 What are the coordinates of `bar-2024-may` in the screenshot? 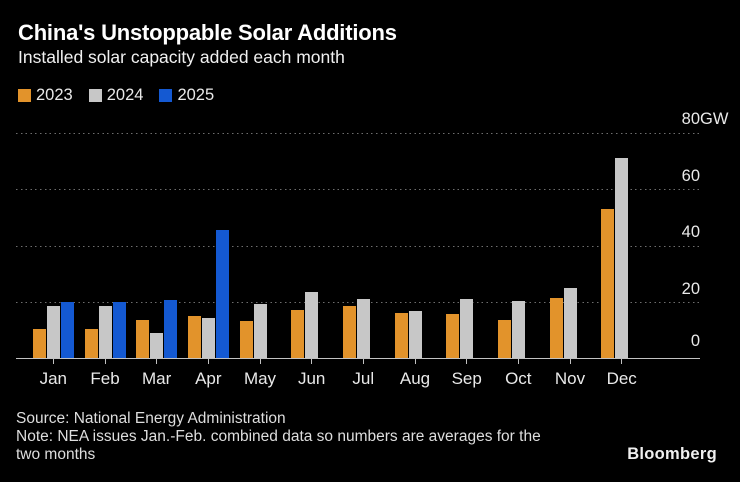 It's located at (260, 331).